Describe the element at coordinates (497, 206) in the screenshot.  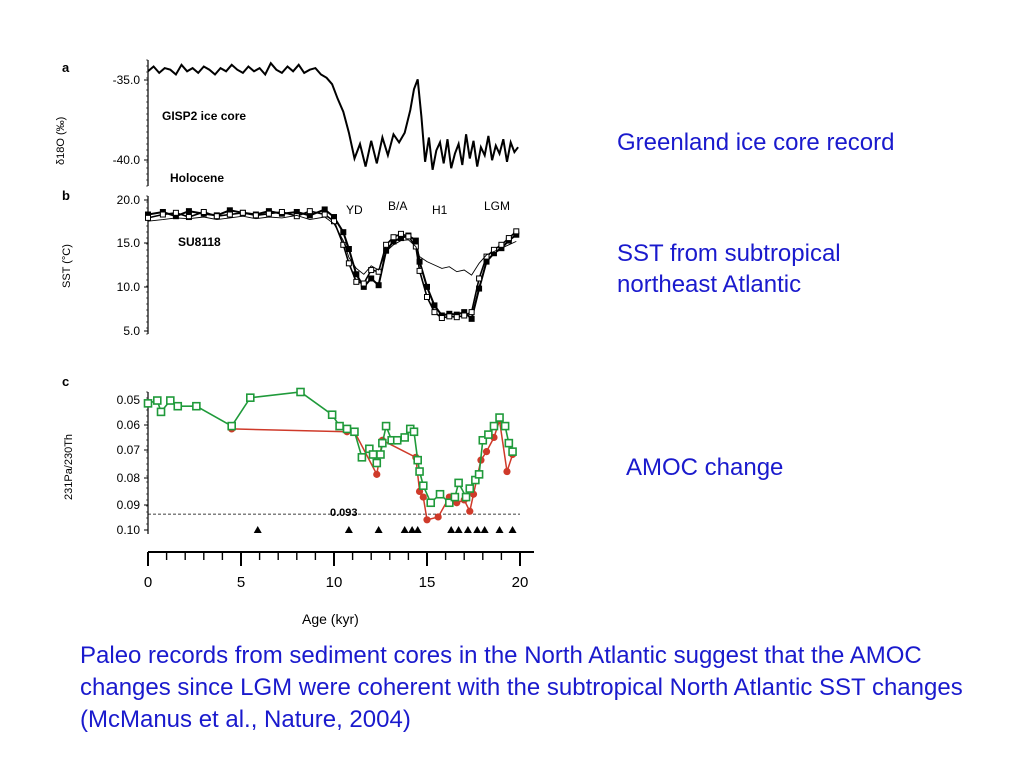
I see `lgm-label: LGM` at that location.